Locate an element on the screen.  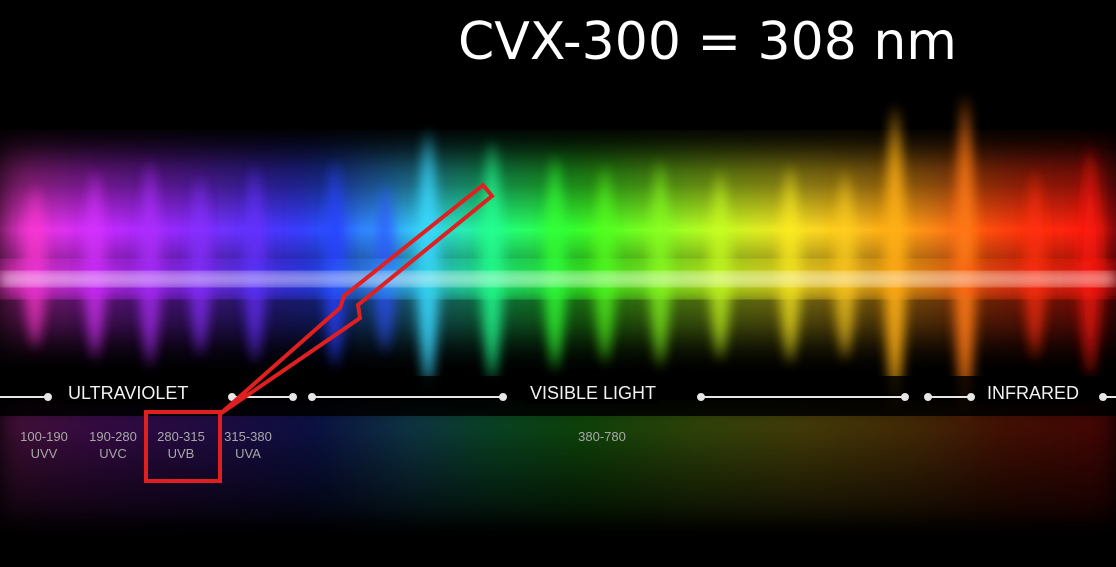
range-uvb-name: UVB is located at coordinates (181, 453).